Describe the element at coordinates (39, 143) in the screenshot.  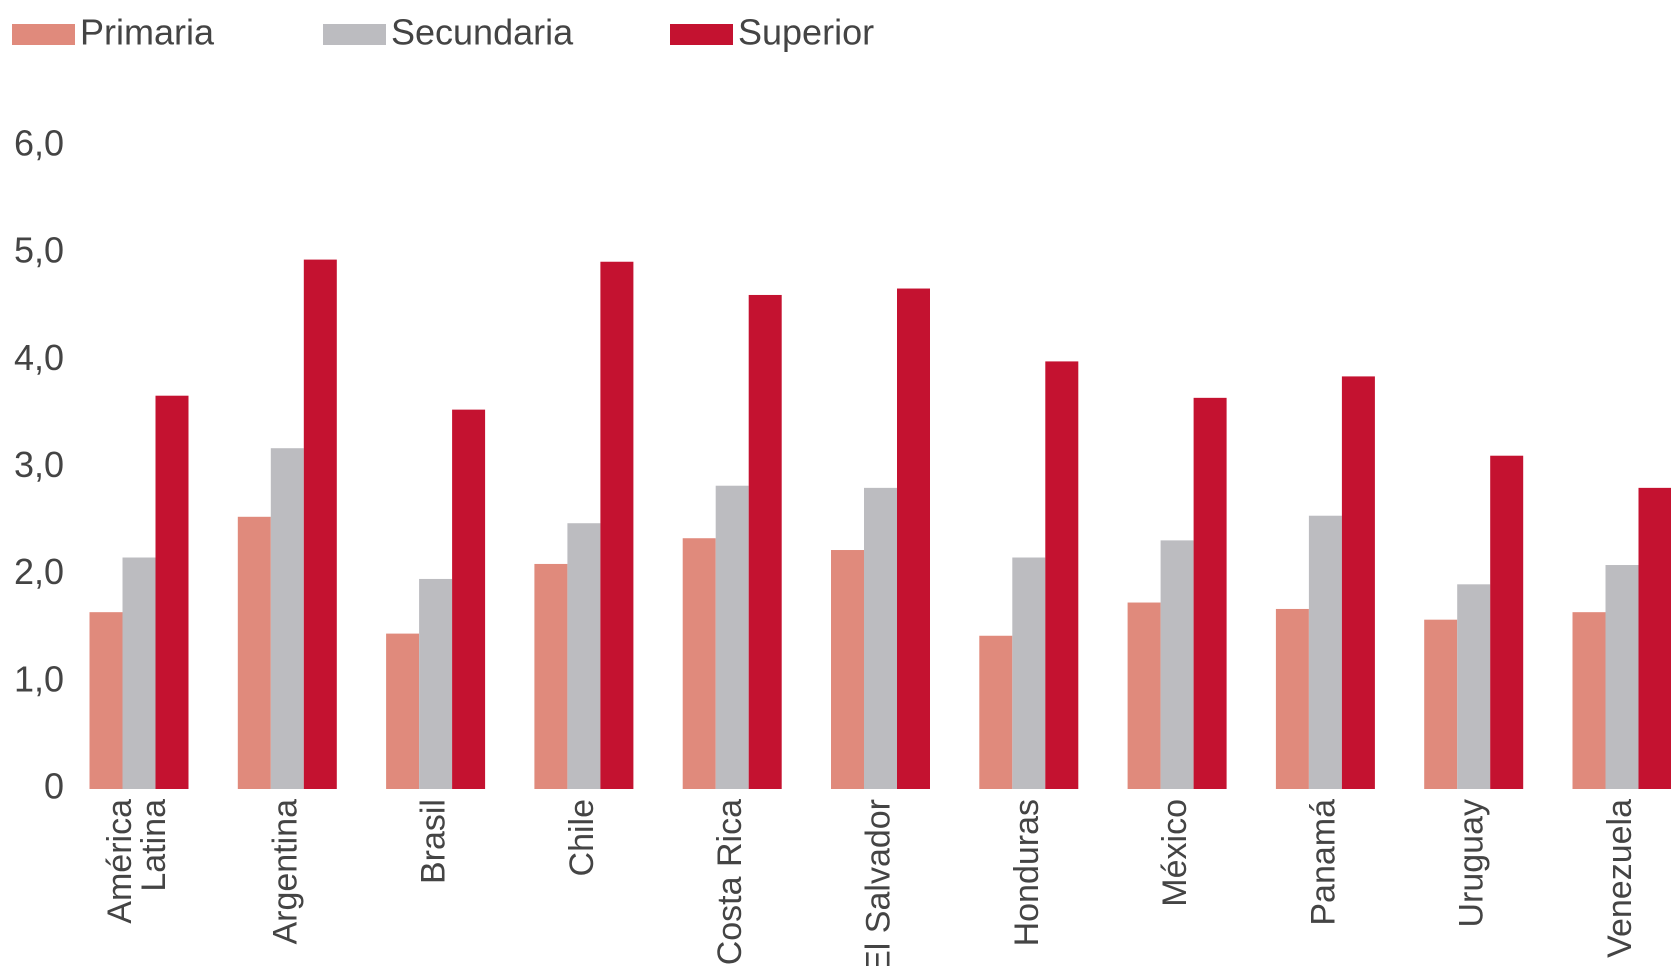
I see `y-tick-label: 6,0` at that location.